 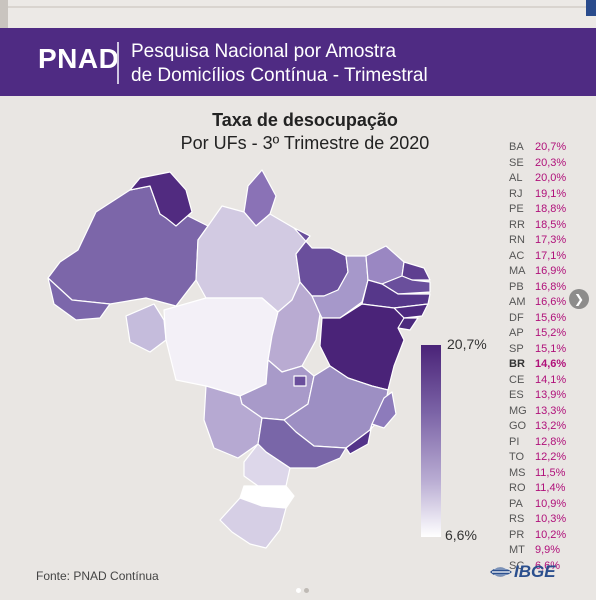 I want to click on ranking-value: 10,3%, so click(x=551, y=519).